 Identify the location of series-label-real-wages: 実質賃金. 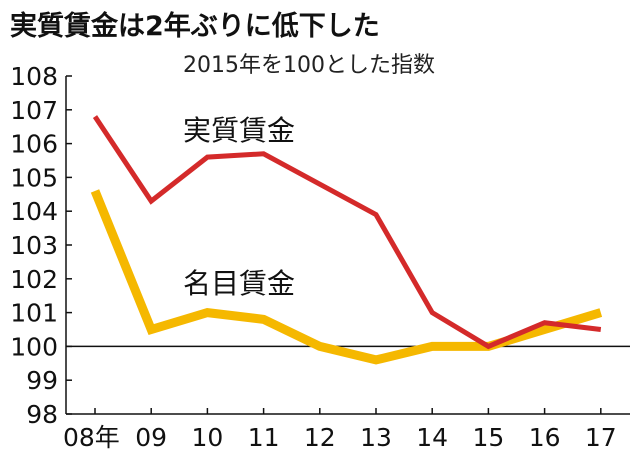
(239, 130).